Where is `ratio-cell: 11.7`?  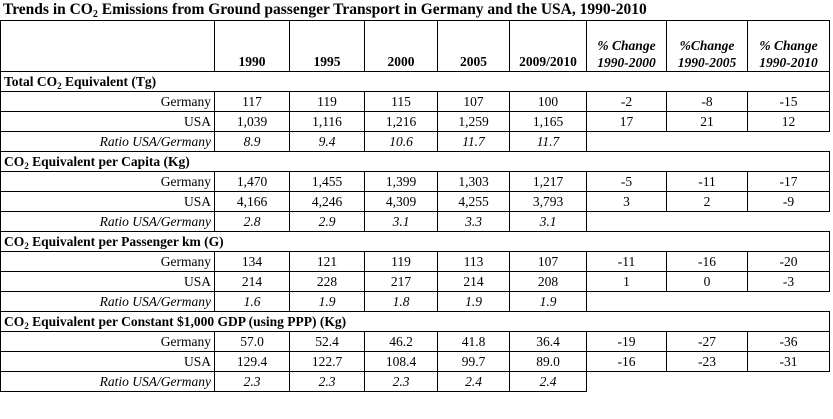
ratio-cell: 11.7 is located at coordinates (473, 141).